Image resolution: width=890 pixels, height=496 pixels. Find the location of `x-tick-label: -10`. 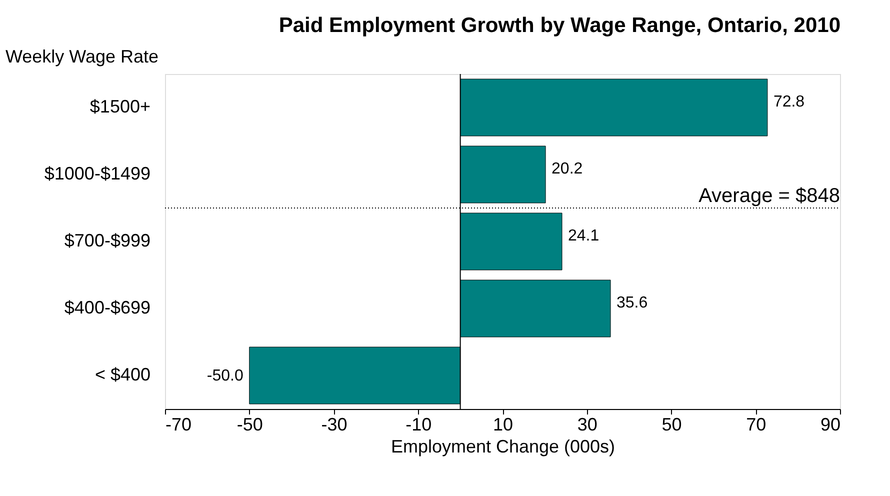

x-tick-label: -10 is located at coordinates (419, 424).